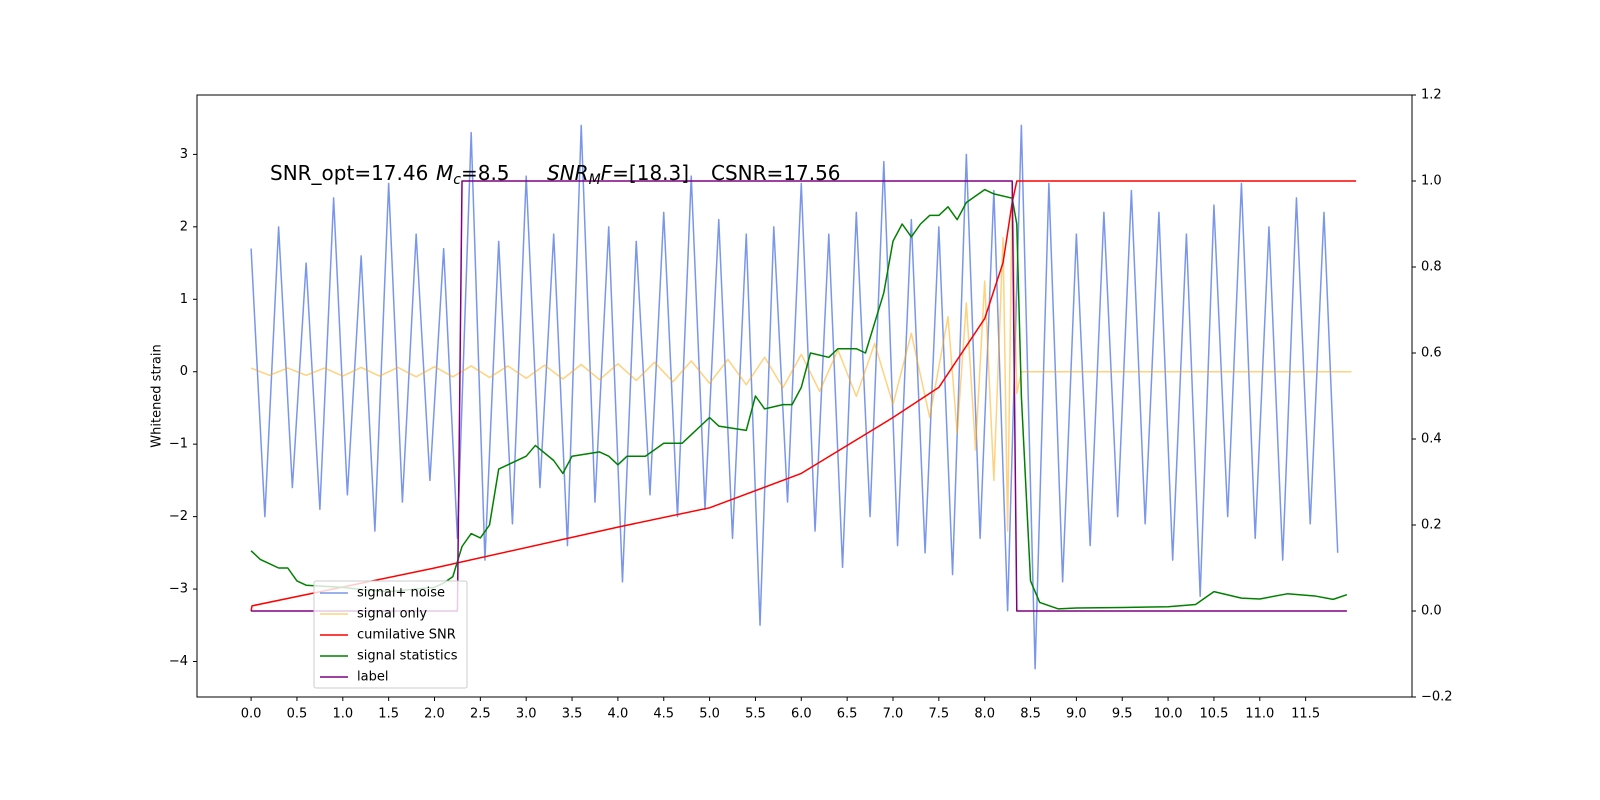 This screenshot has height=800, width=1600. What do you see at coordinates (1431, 525) in the screenshot?
I see `y2-tick-label: 0.2` at bounding box center [1431, 525].